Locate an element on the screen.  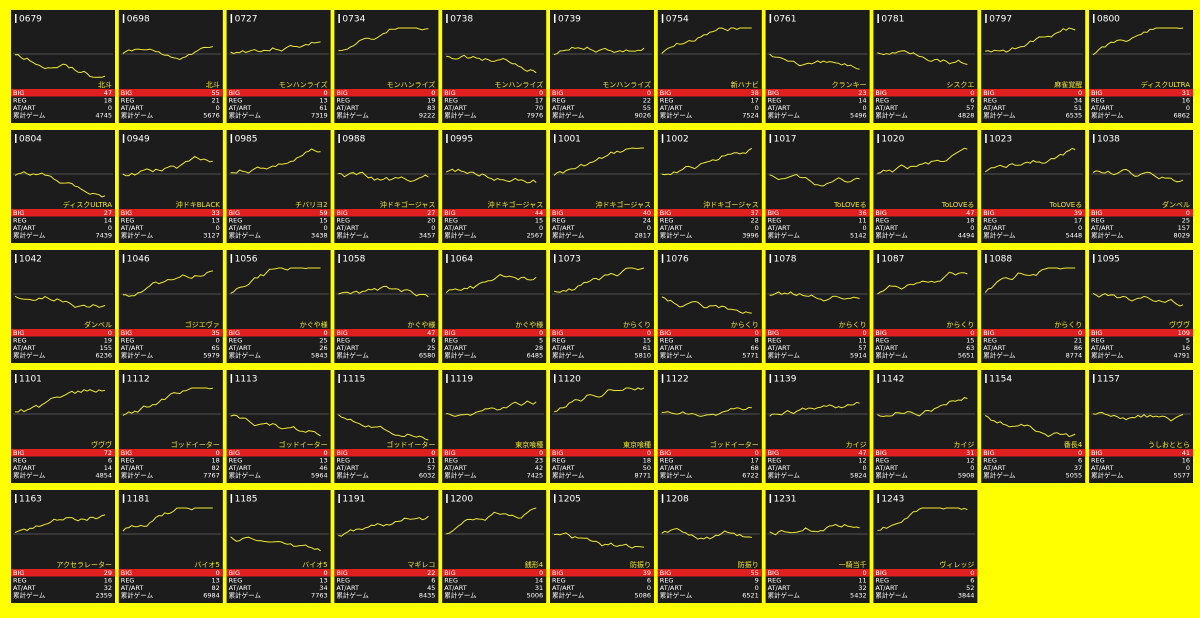
stat-value: 25 is located at coordinates (431, 348).